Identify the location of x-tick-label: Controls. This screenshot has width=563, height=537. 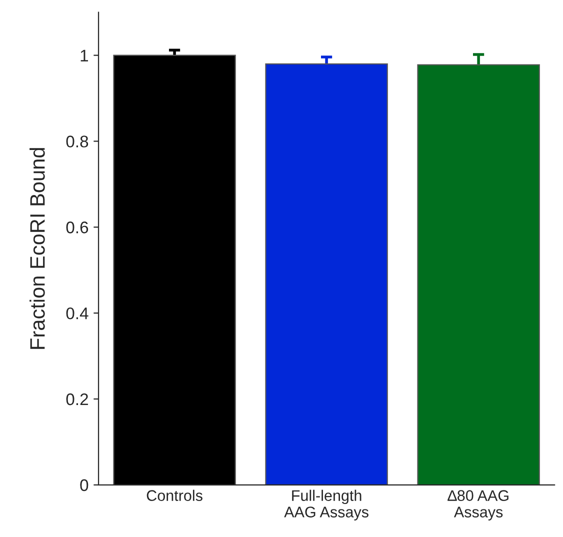
(174, 495).